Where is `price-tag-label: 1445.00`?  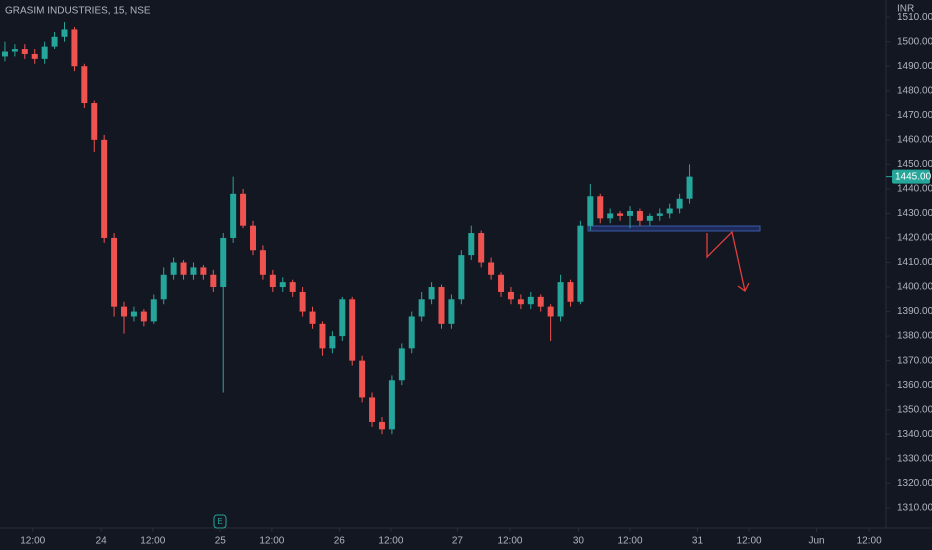
price-tag-label: 1445.00 is located at coordinates (913, 176).